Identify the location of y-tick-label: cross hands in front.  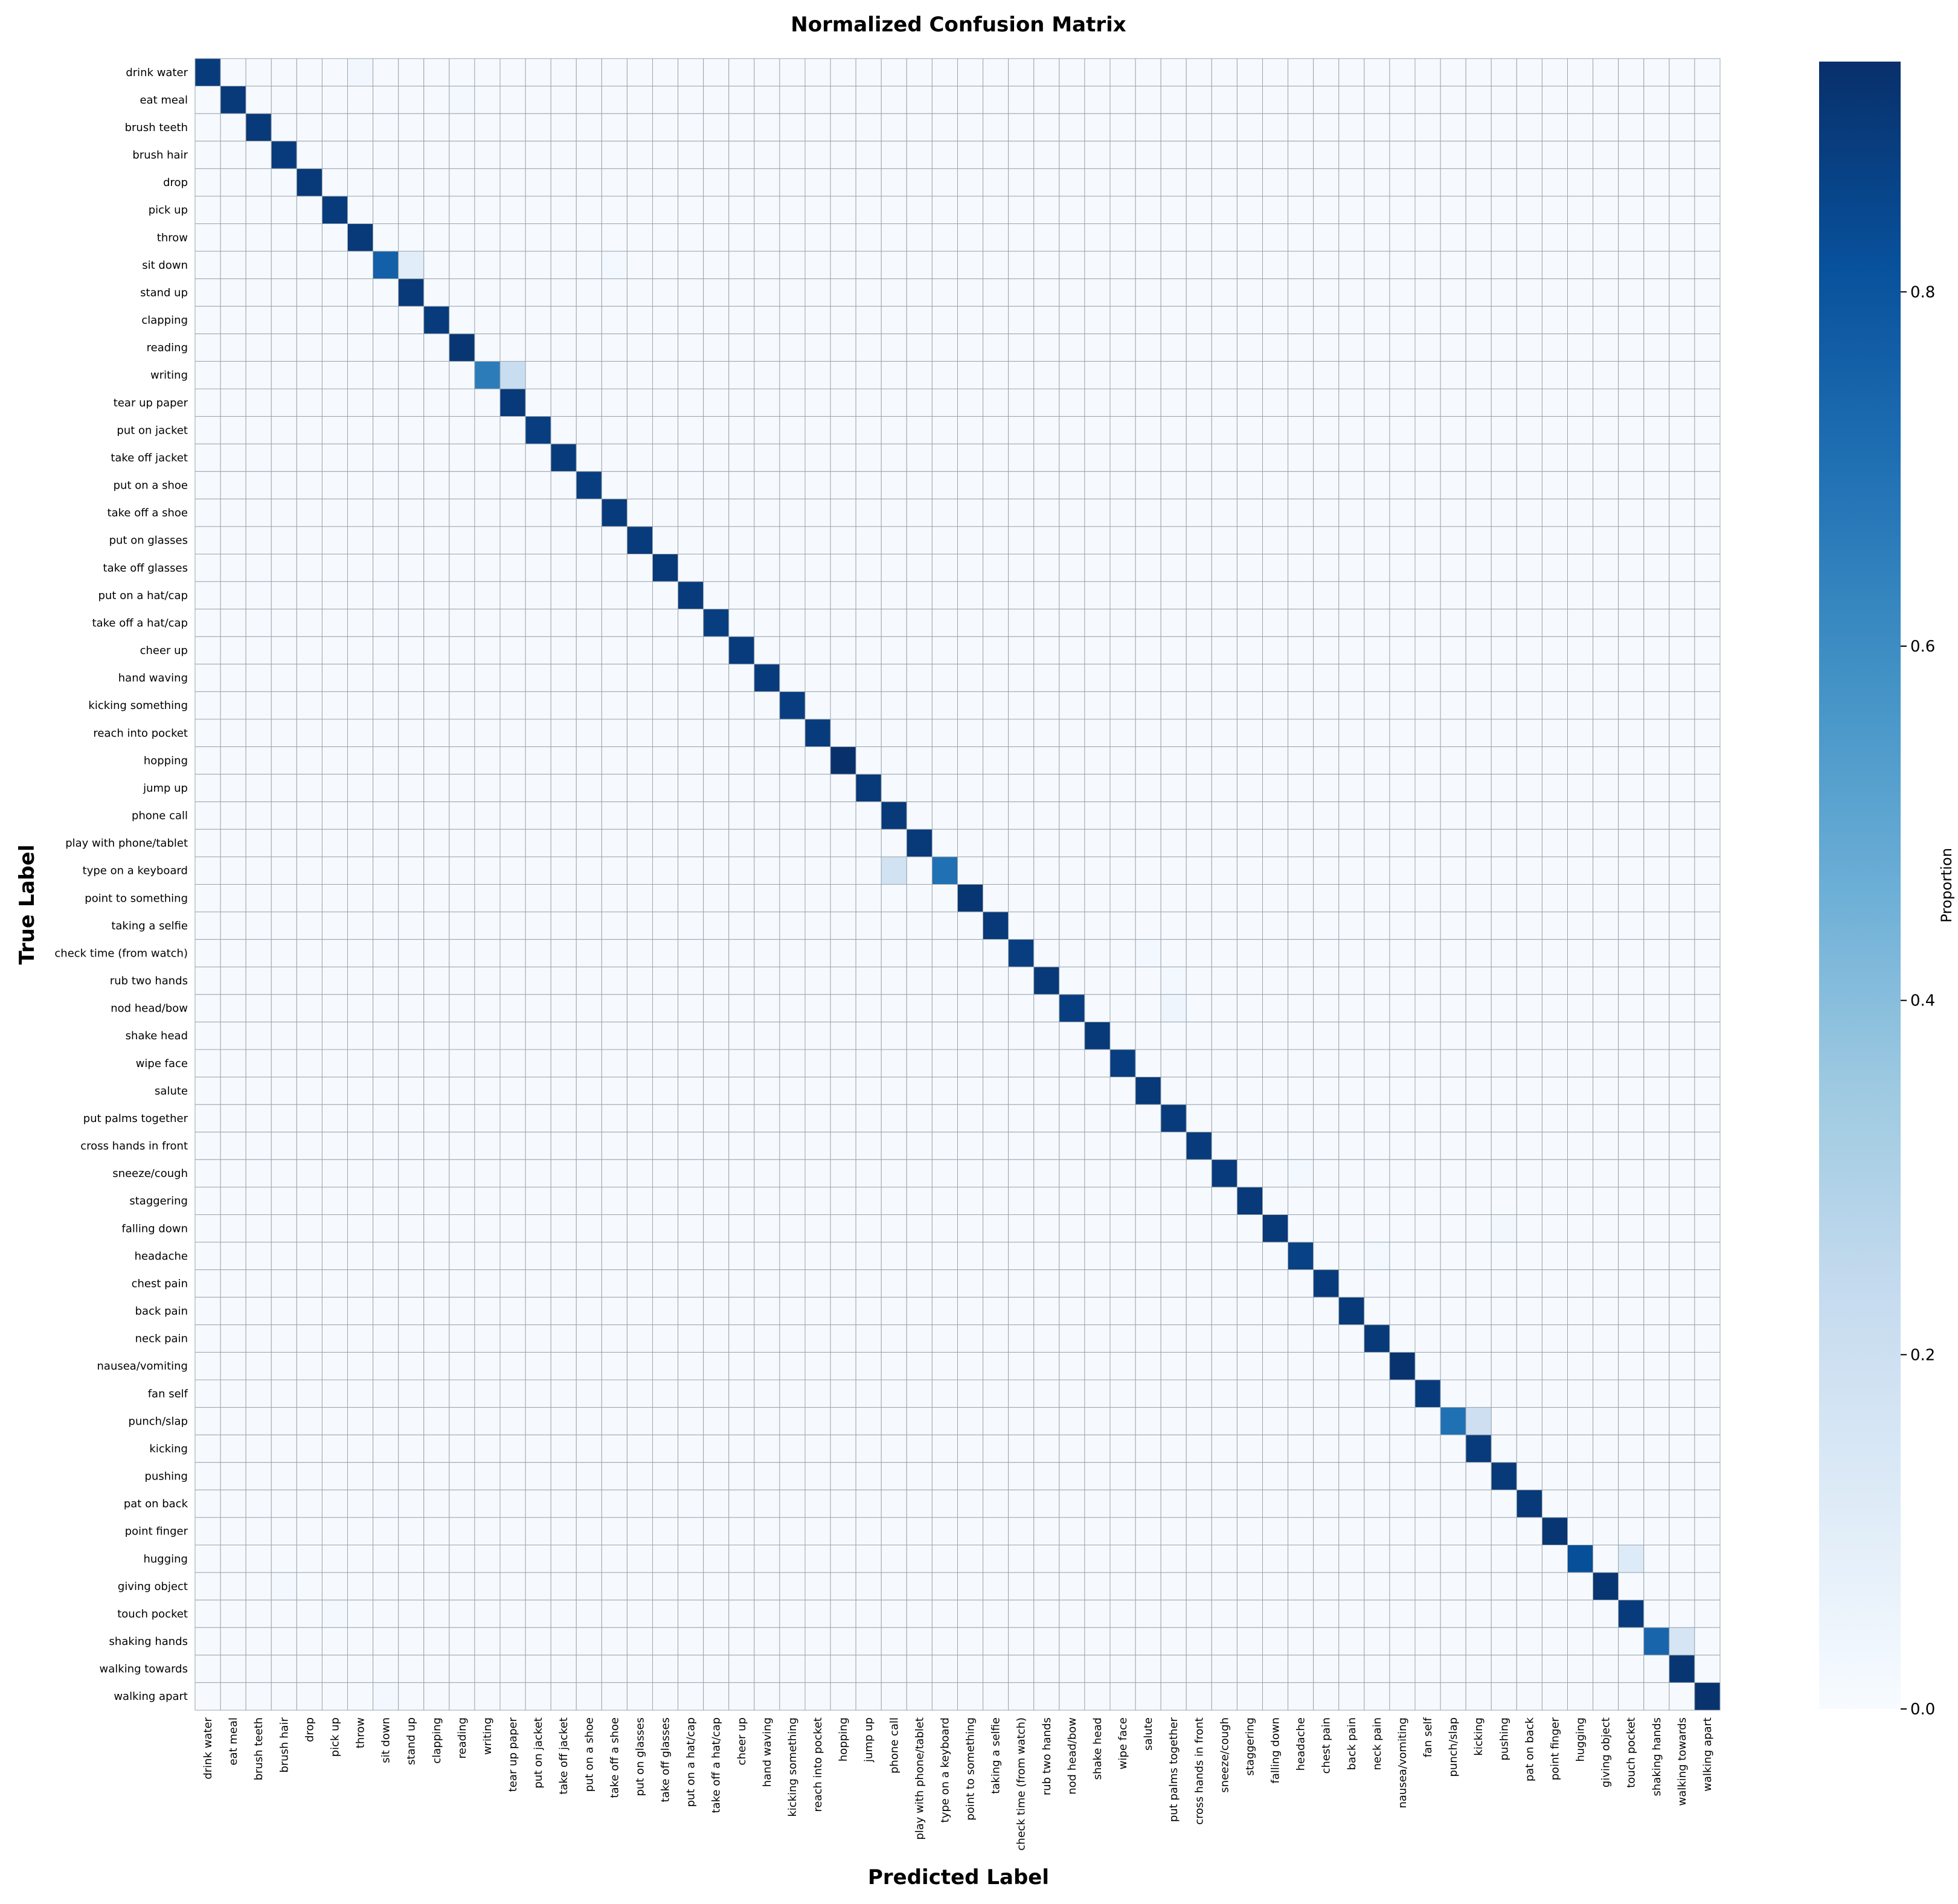
(134, 1146).